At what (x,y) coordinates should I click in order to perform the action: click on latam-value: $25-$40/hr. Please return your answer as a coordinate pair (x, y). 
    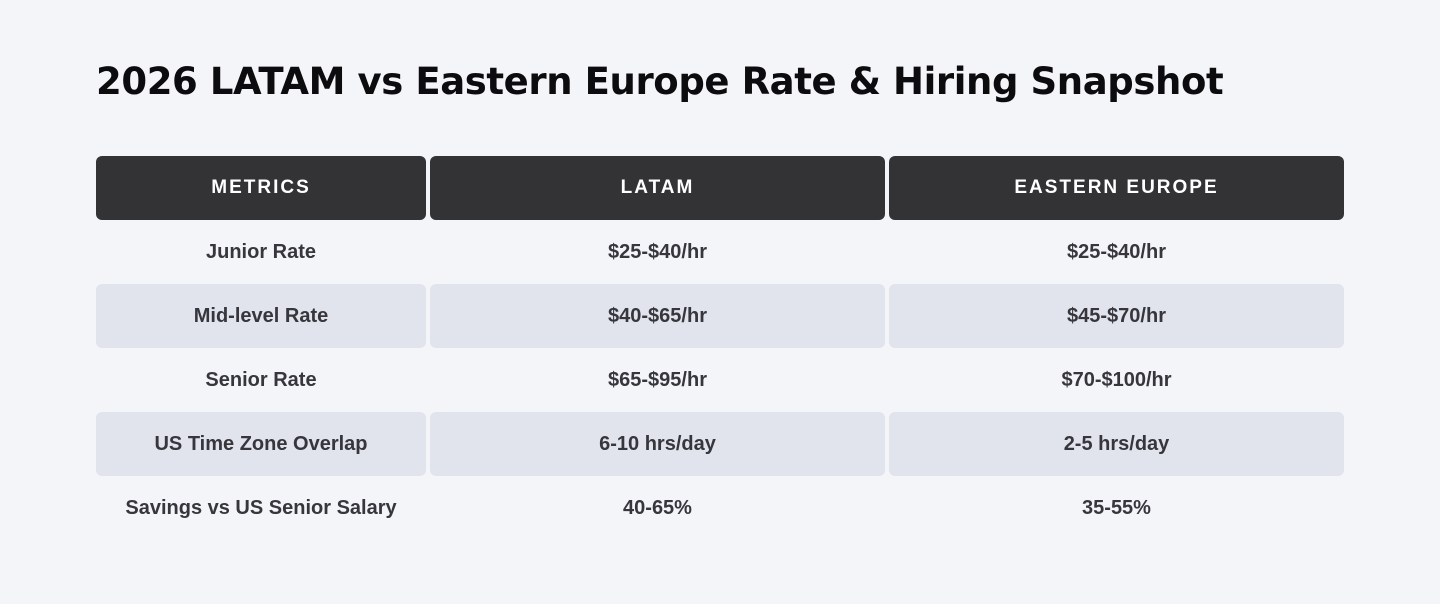
    Looking at the image, I should click on (657, 251).